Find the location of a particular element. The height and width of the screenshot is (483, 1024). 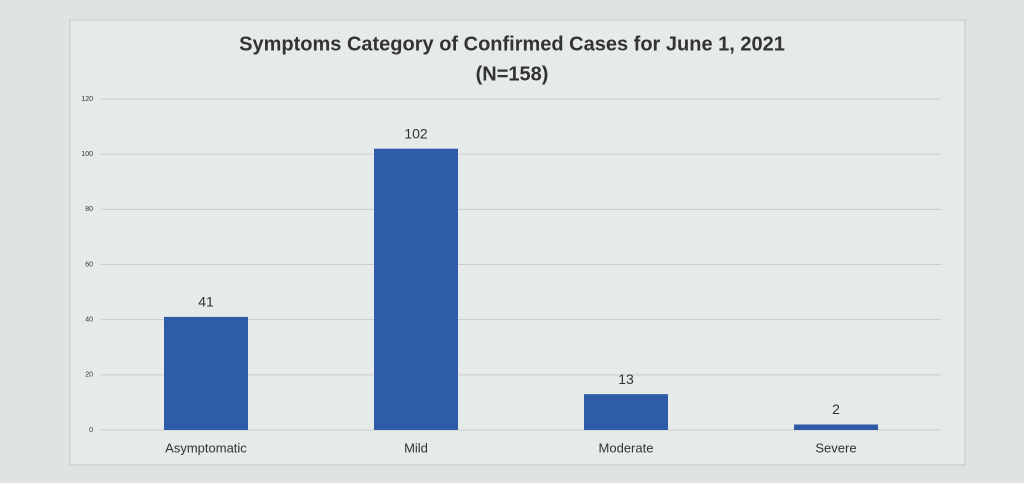

y-tick-label: 20 is located at coordinates (89, 375).